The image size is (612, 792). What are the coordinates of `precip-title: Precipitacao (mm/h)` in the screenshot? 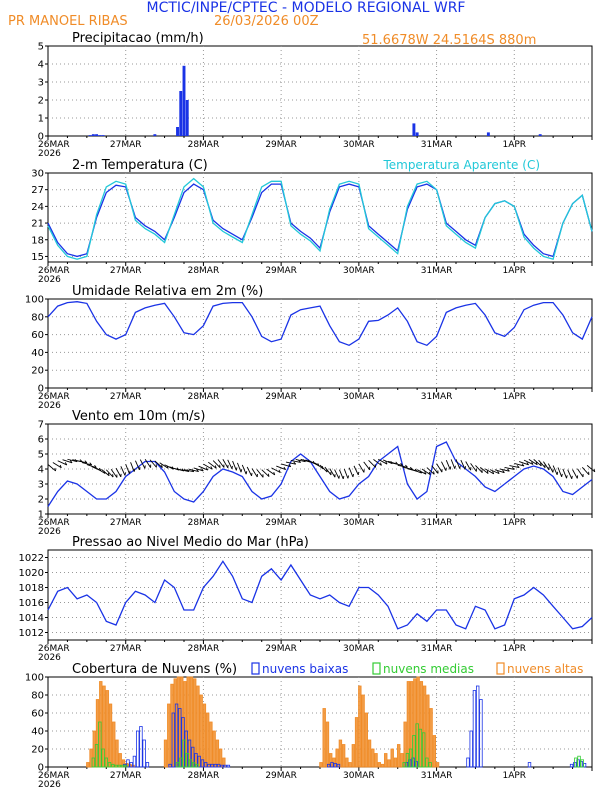 It's located at (138, 38).